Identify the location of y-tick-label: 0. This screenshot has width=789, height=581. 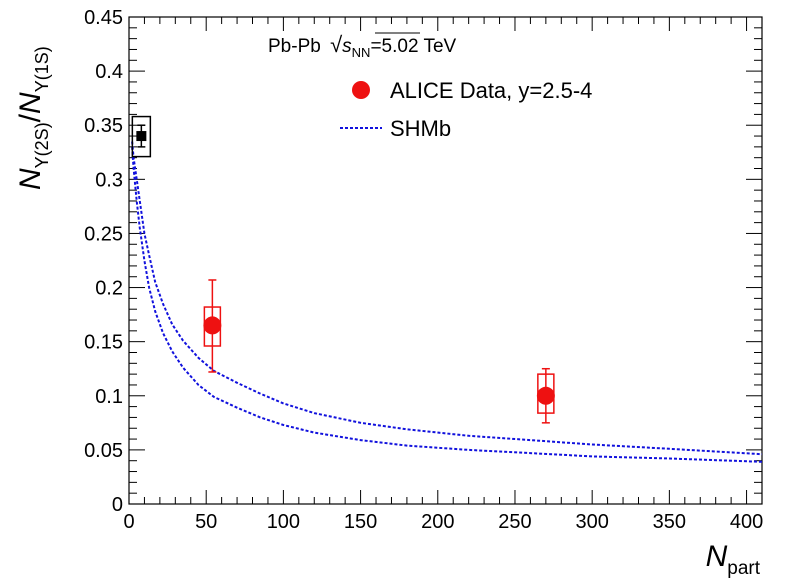
(117, 505).